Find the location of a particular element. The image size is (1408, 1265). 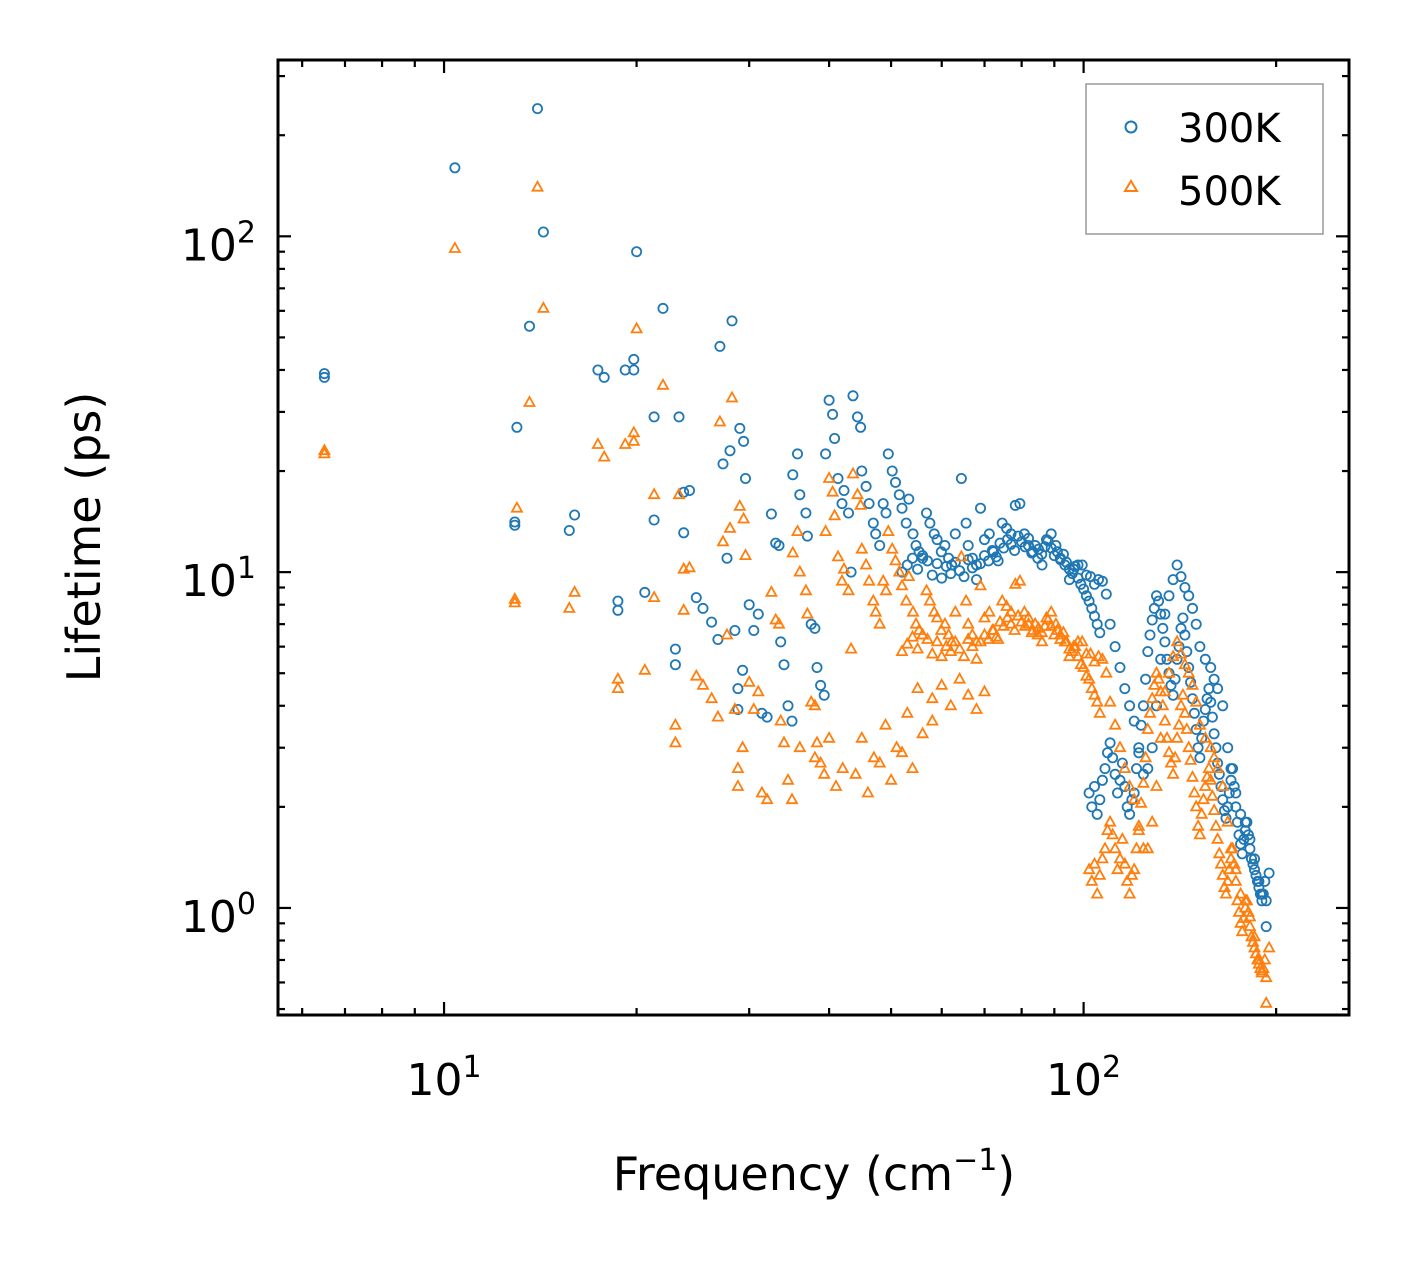

y-axis-title: Lifetime (ps) is located at coordinates (84, 537).